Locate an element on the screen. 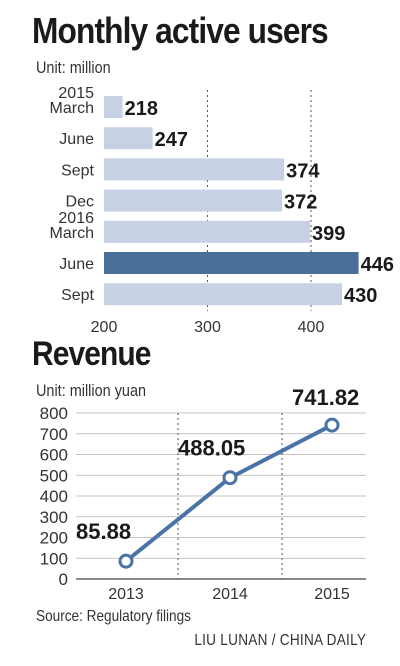 This screenshot has height=666, width=400. revenue-value-label: 85.88 is located at coordinates (103, 531).